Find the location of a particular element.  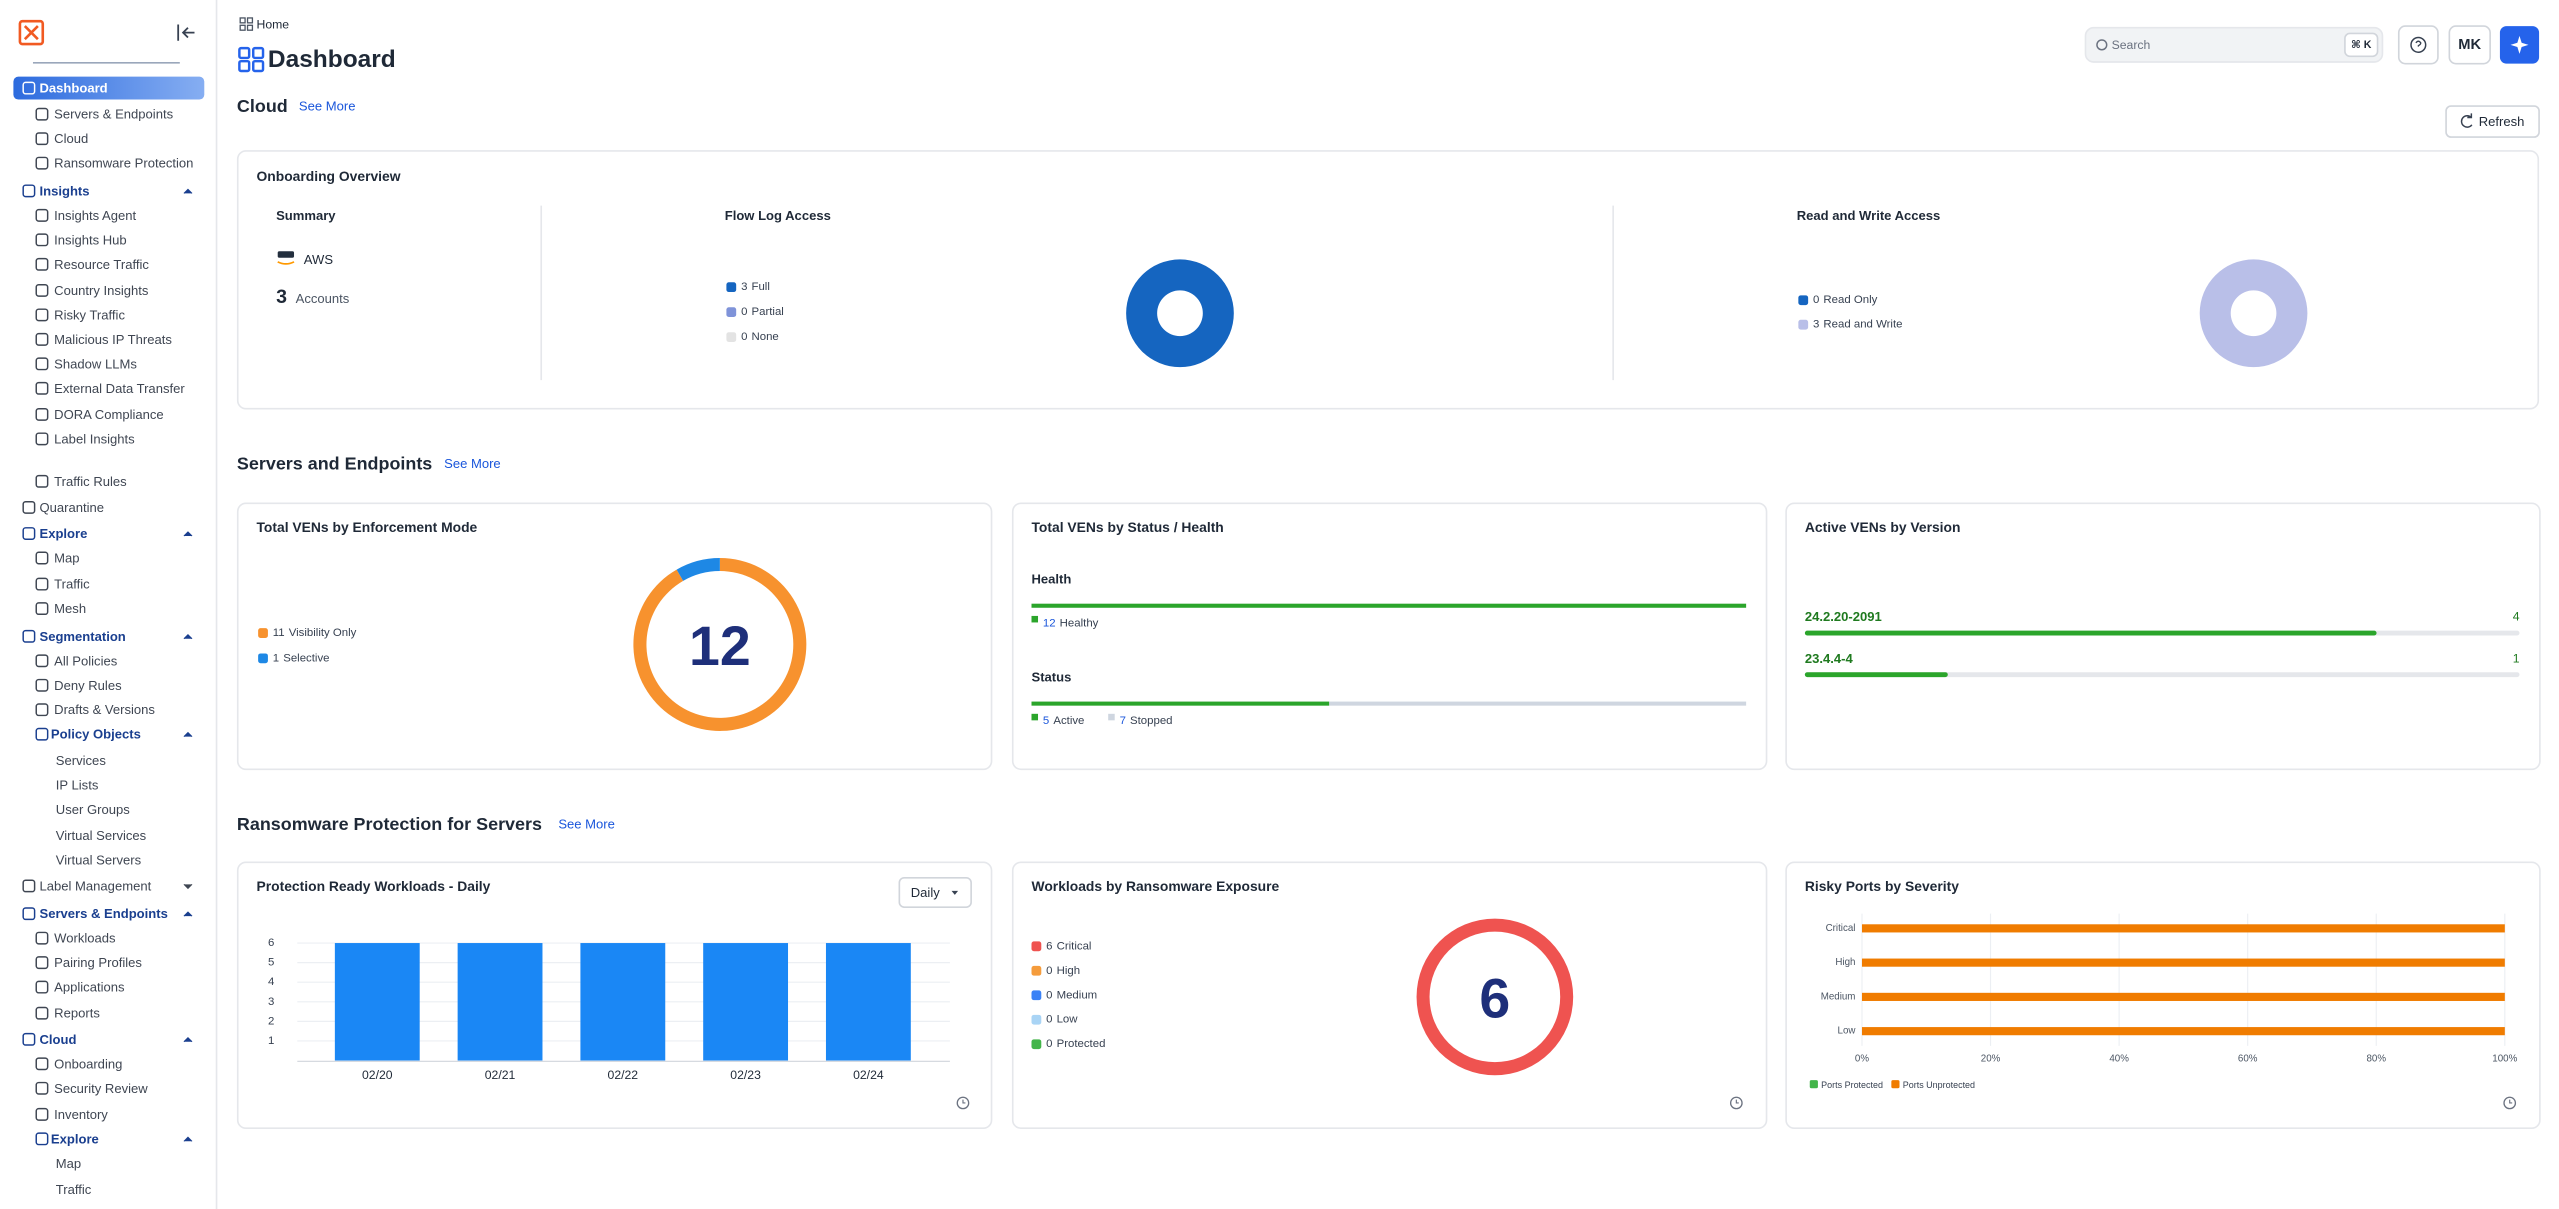

avatar-initials: MK is located at coordinates (2469, 45).